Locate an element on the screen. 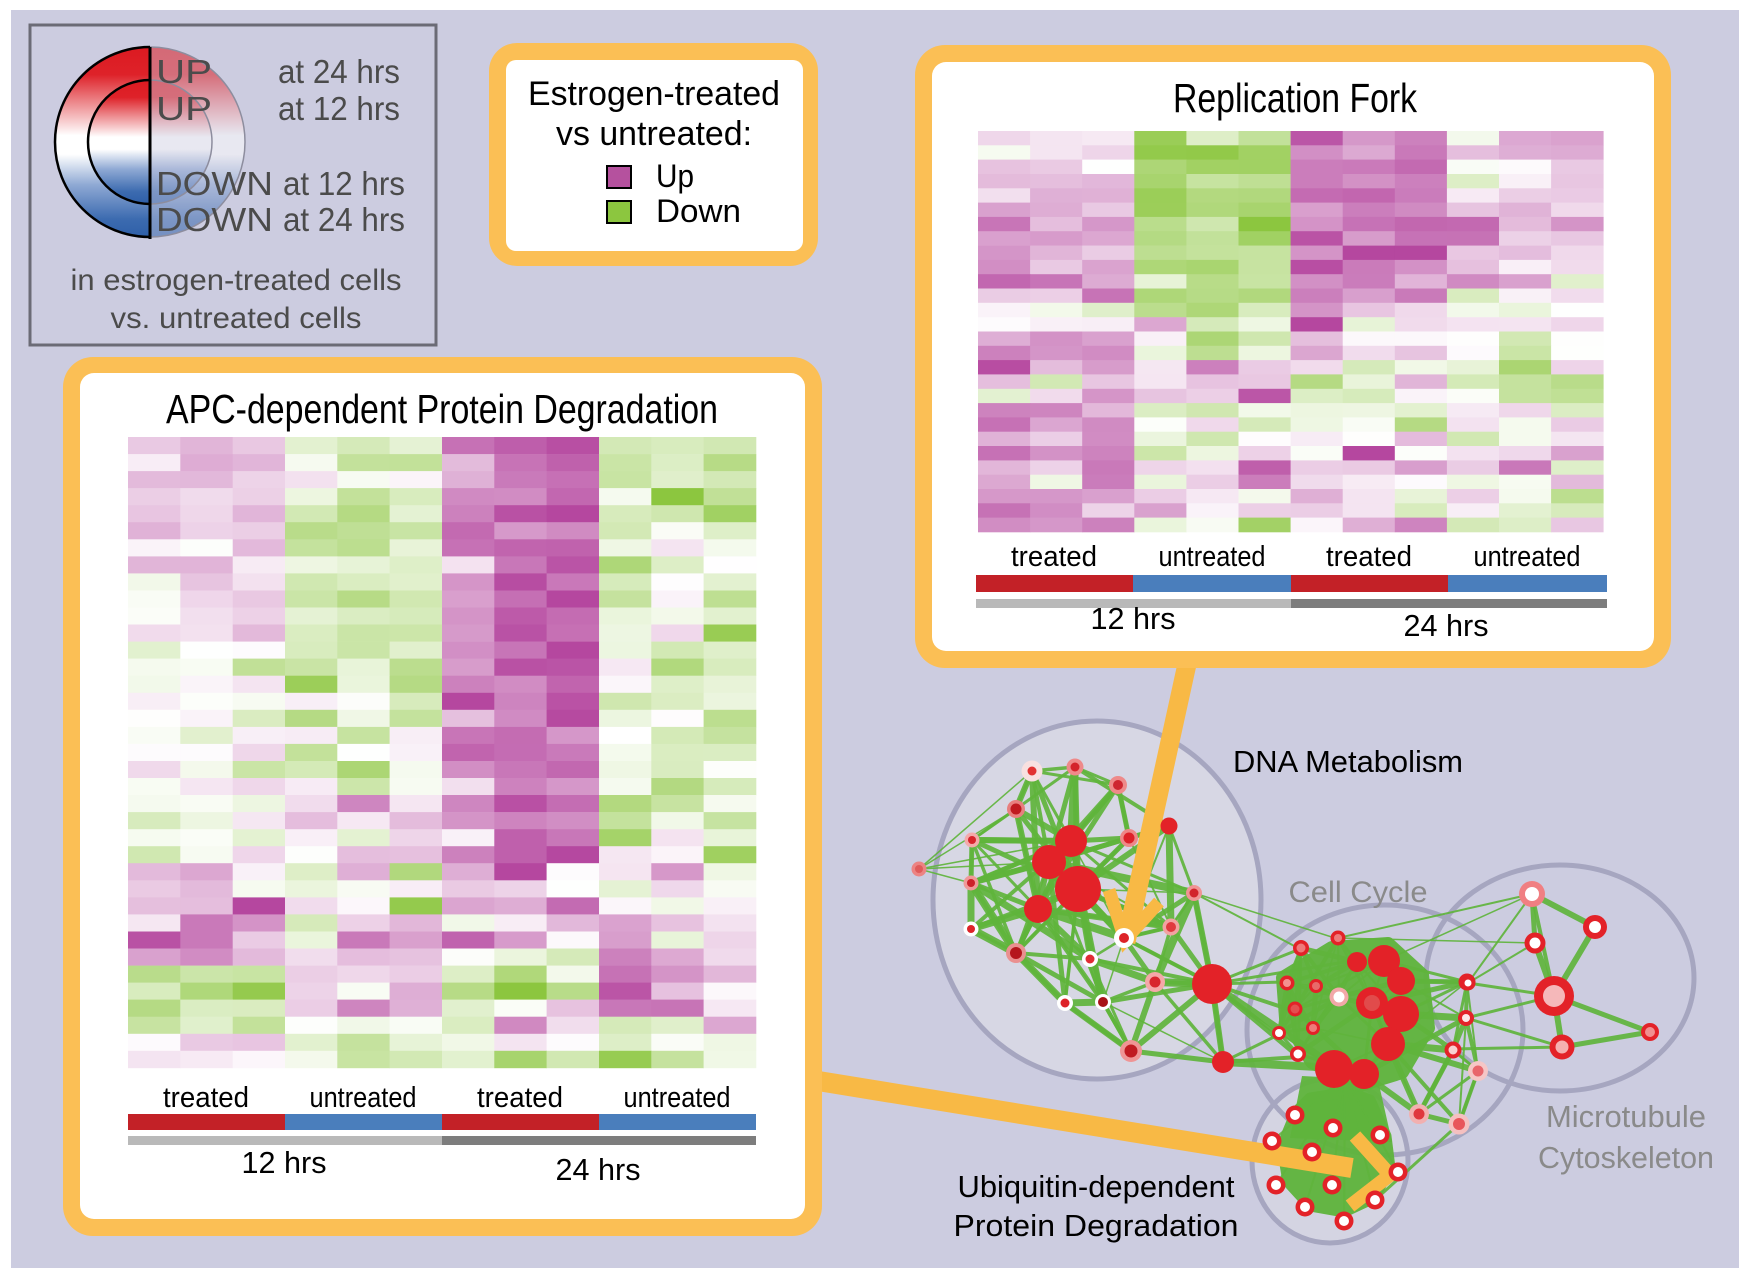 The height and width of the screenshot is (1279, 1750). svg-text: Replication Fork is located at coordinates (1295, 98).